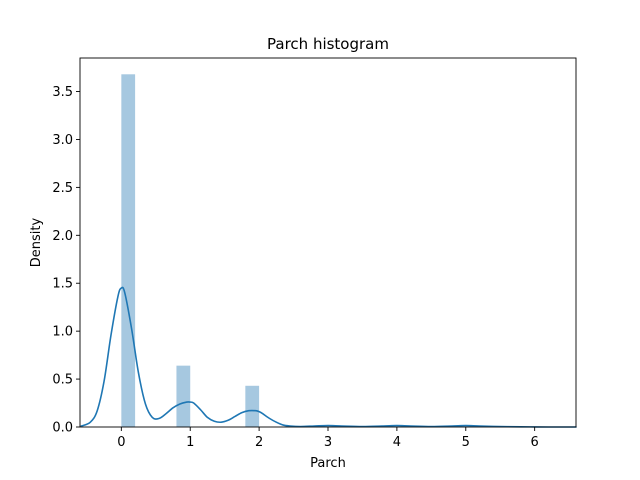 The height and width of the screenshot is (480, 640). I want to click on y-axis-label: Density, so click(36, 242).